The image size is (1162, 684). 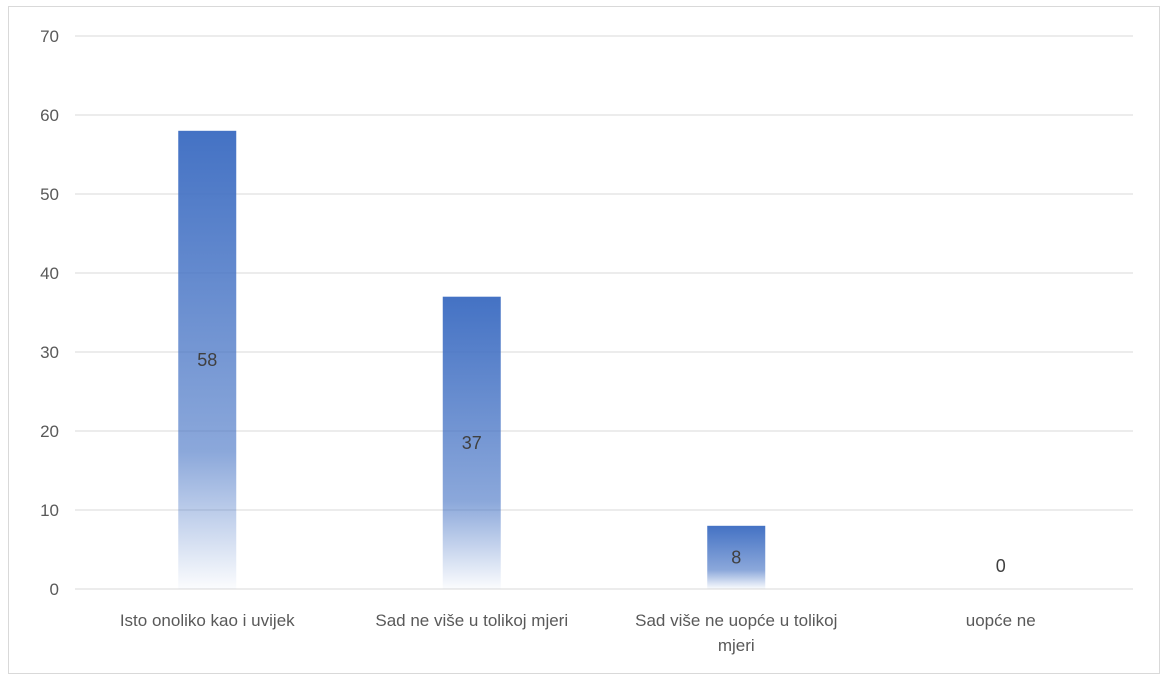 I want to click on y-tick-label: 10, so click(x=49, y=510).